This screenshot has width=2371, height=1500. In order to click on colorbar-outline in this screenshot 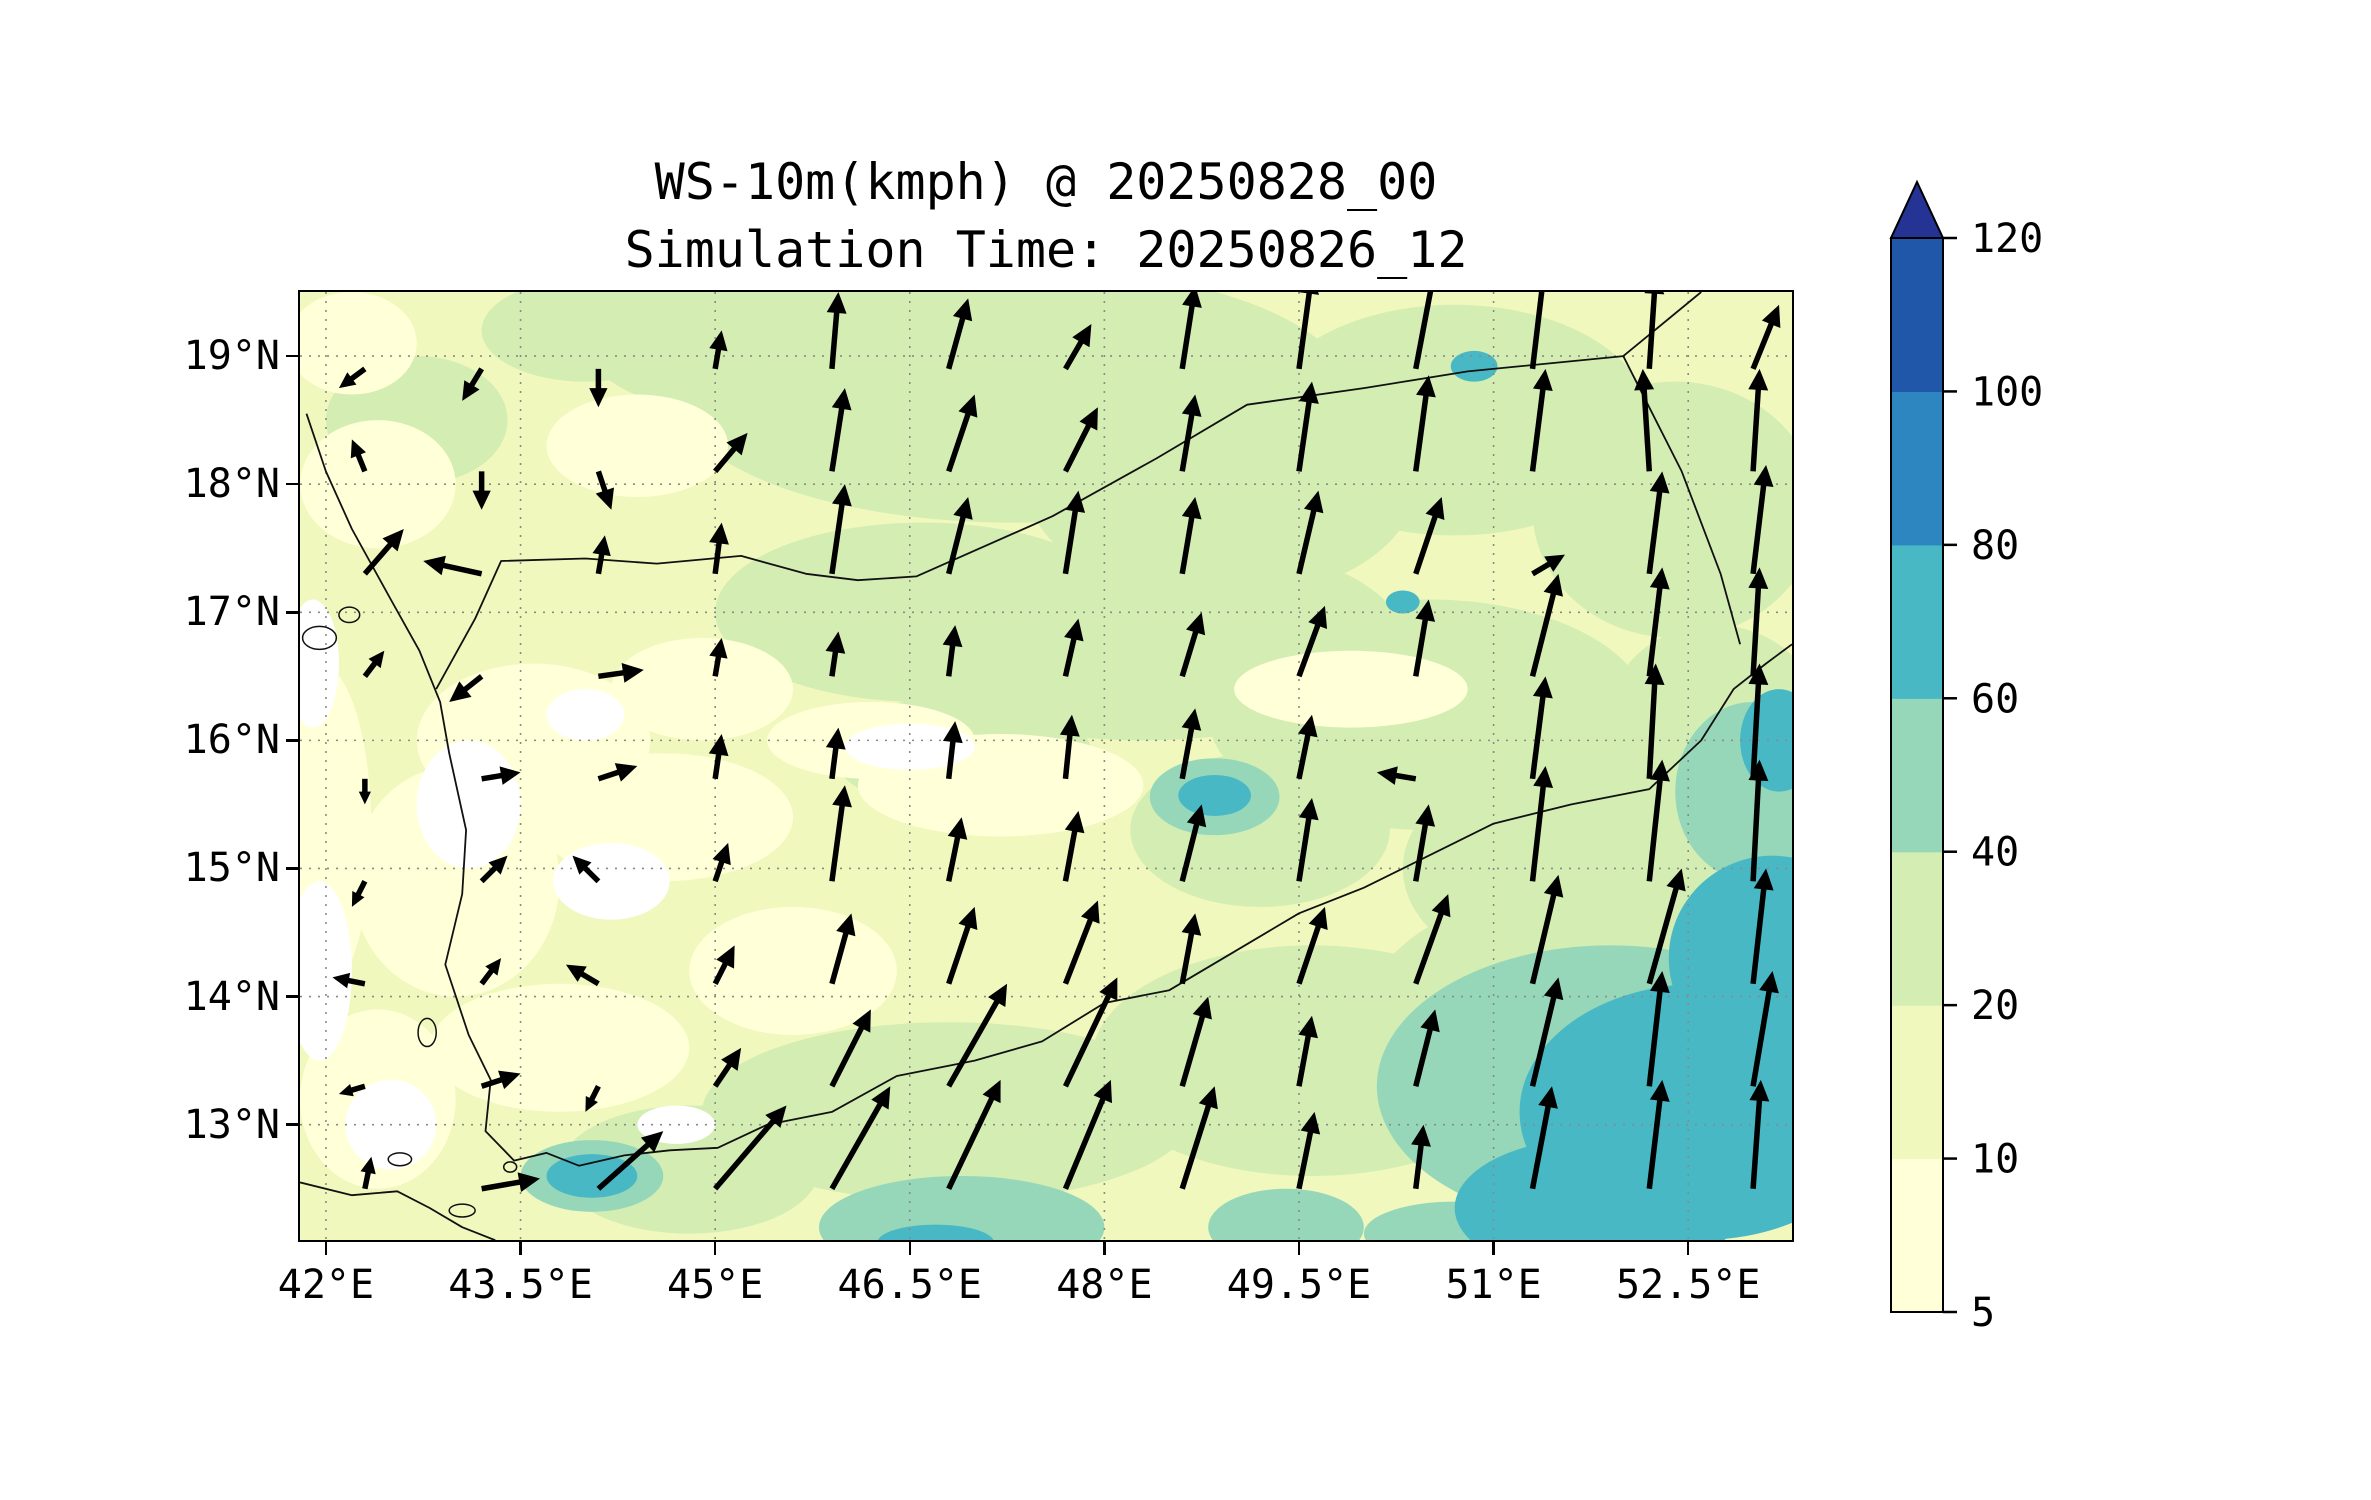, I will do `click(1917, 775)`.